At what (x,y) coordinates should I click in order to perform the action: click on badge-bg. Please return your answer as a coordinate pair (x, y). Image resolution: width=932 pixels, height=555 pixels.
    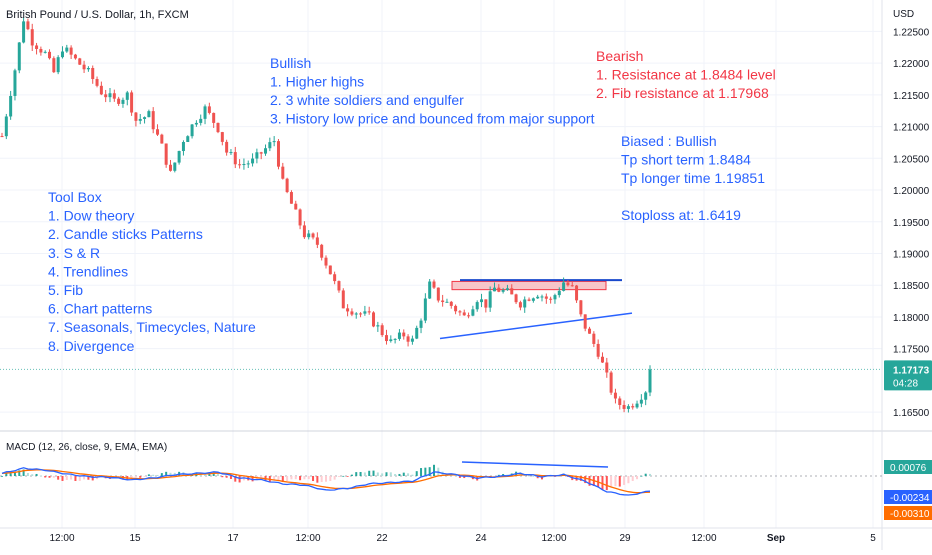
    Looking at the image, I should click on (908, 497).